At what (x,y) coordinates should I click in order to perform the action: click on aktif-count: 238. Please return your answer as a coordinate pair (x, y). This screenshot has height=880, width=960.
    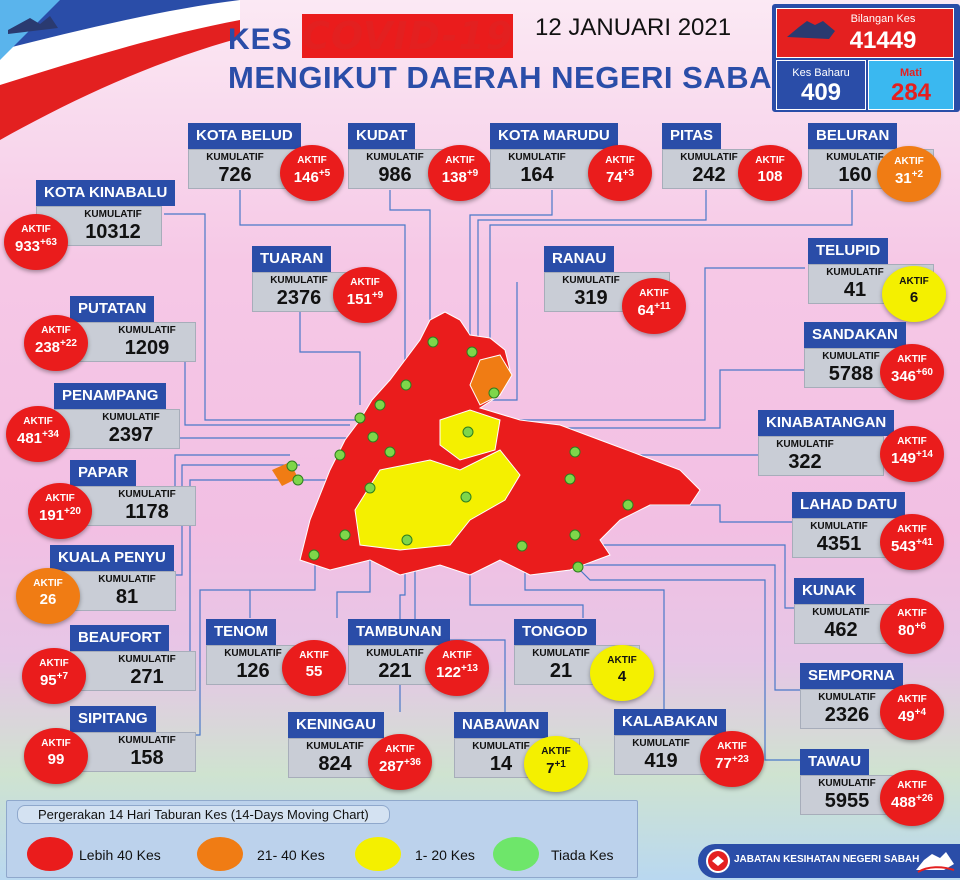
    Looking at the image, I should click on (48, 347).